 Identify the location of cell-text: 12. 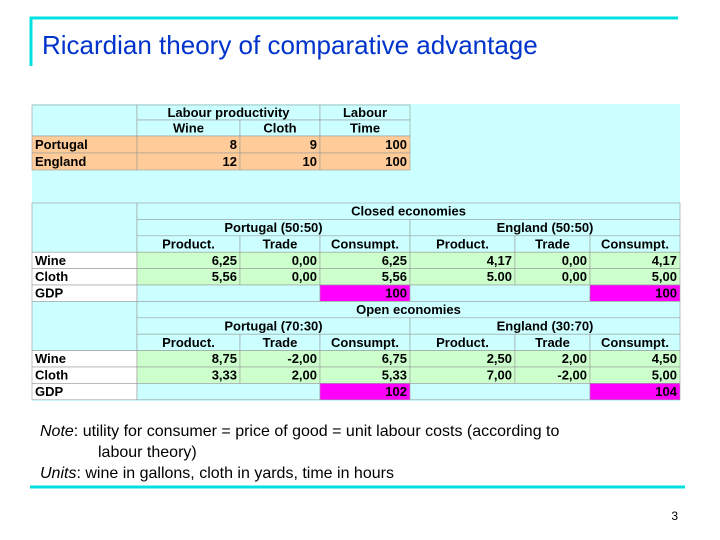
(230, 161).